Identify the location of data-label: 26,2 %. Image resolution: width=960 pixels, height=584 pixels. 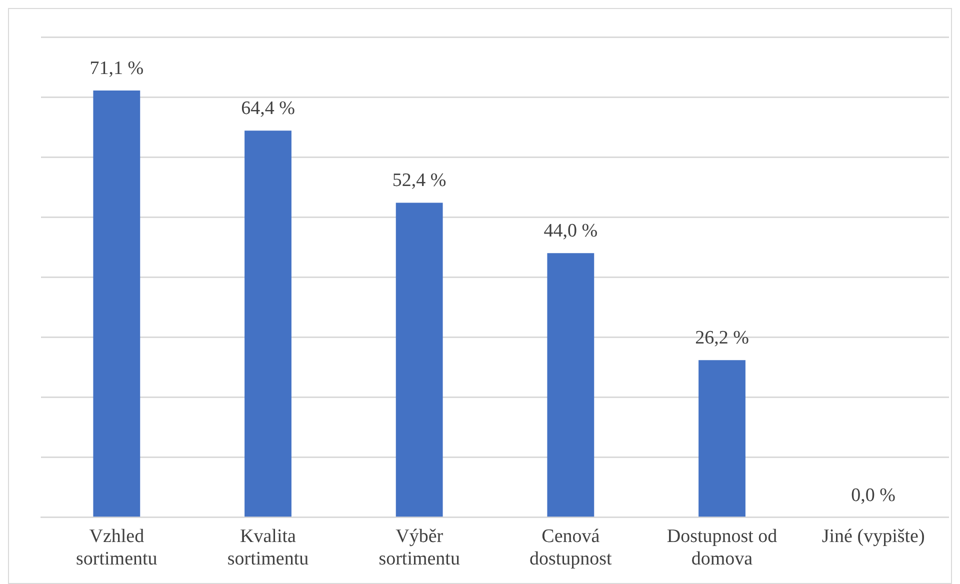
(722, 338).